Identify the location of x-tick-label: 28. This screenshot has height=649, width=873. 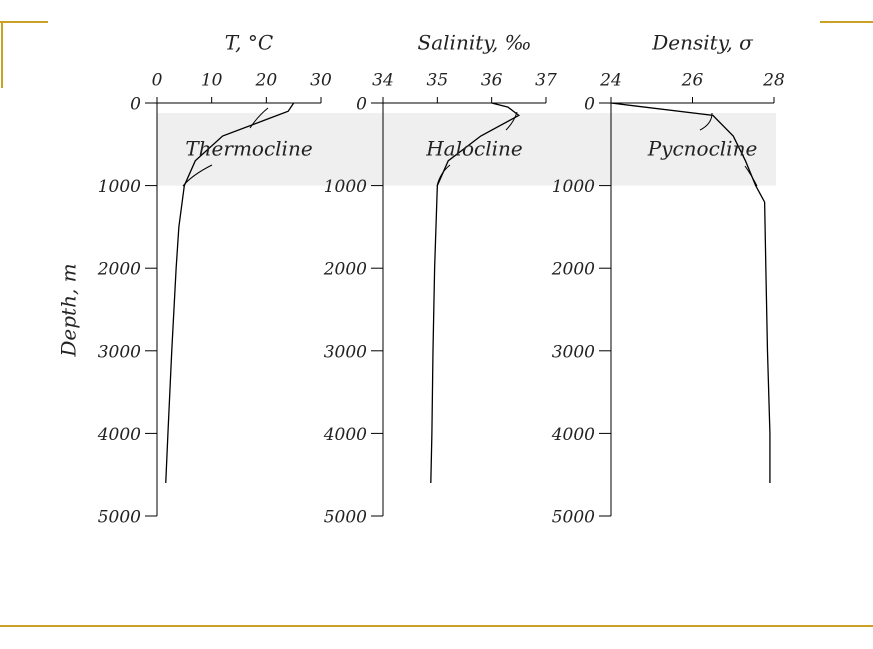
(773, 81).